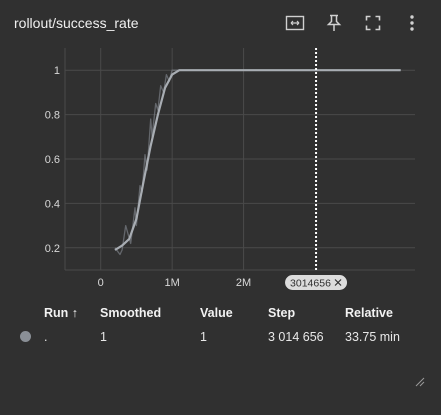 Image resolution: width=441 pixels, height=415 pixels. I want to click on y-tick-label: 1, so click(57, 71).